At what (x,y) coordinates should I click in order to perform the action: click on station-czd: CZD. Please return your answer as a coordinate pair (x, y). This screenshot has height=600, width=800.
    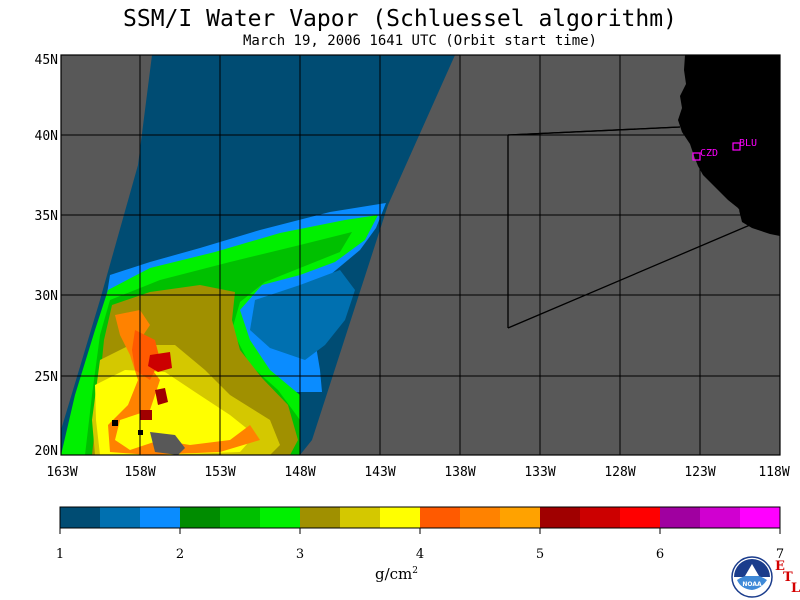
    Looking at the image, I should click on (705, 154).